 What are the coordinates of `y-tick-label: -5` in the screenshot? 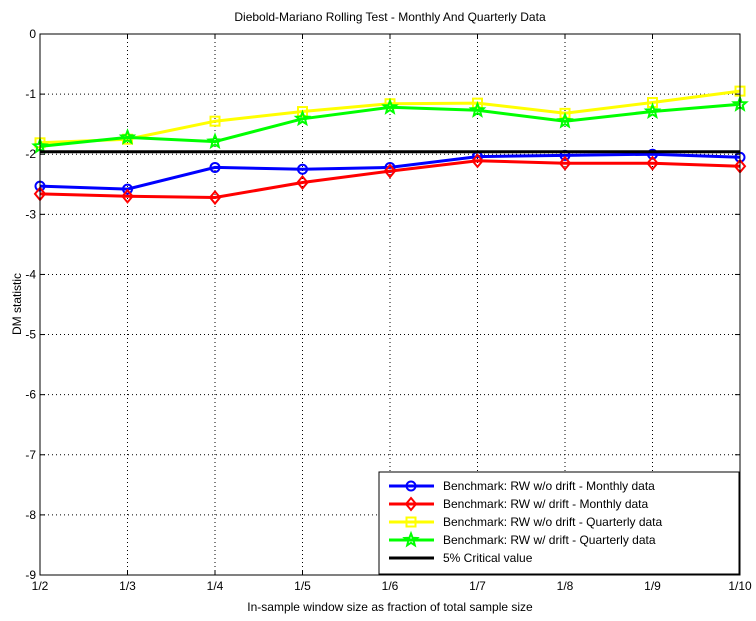 It's located at (30, 335).